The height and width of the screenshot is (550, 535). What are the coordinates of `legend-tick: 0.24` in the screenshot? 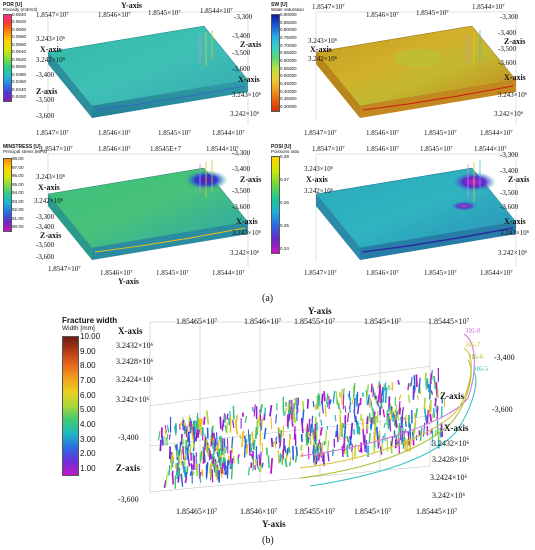 It's located at (284, 248).